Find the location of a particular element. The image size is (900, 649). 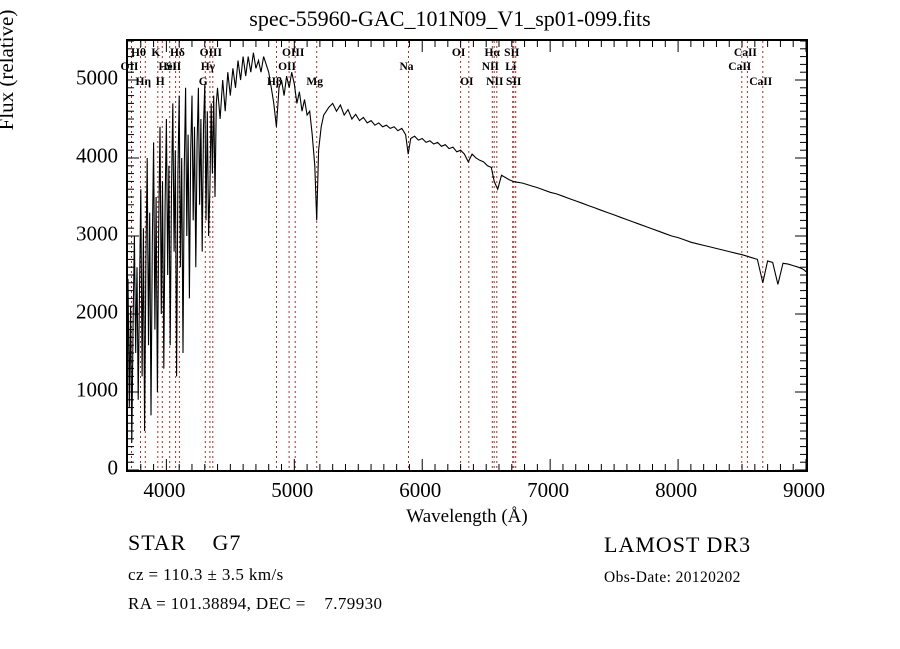

y-tick-label: 4000 is located at coordinates (97, 155).